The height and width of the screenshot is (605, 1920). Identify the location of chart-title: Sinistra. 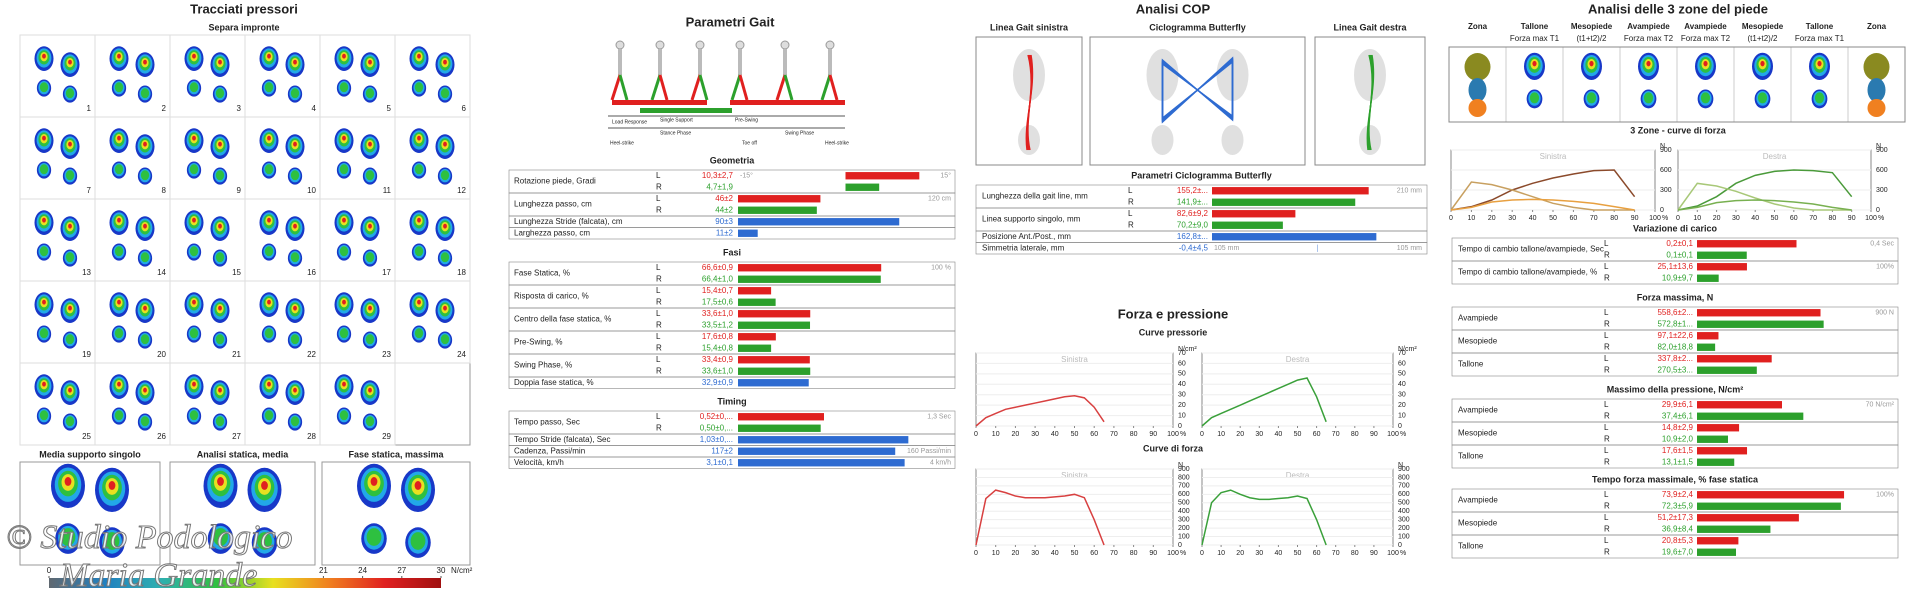
(1074, 475).